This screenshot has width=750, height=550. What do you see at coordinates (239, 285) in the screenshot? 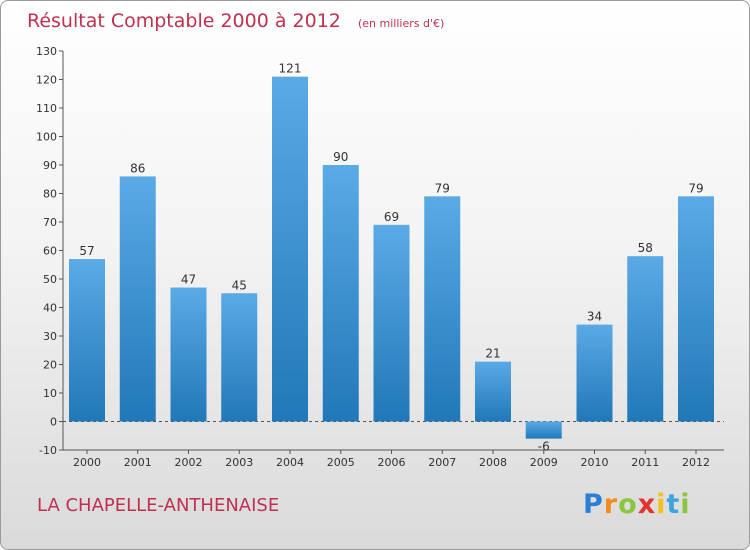
I see `value-label-2003: 45` at bounding box center [239, 285].